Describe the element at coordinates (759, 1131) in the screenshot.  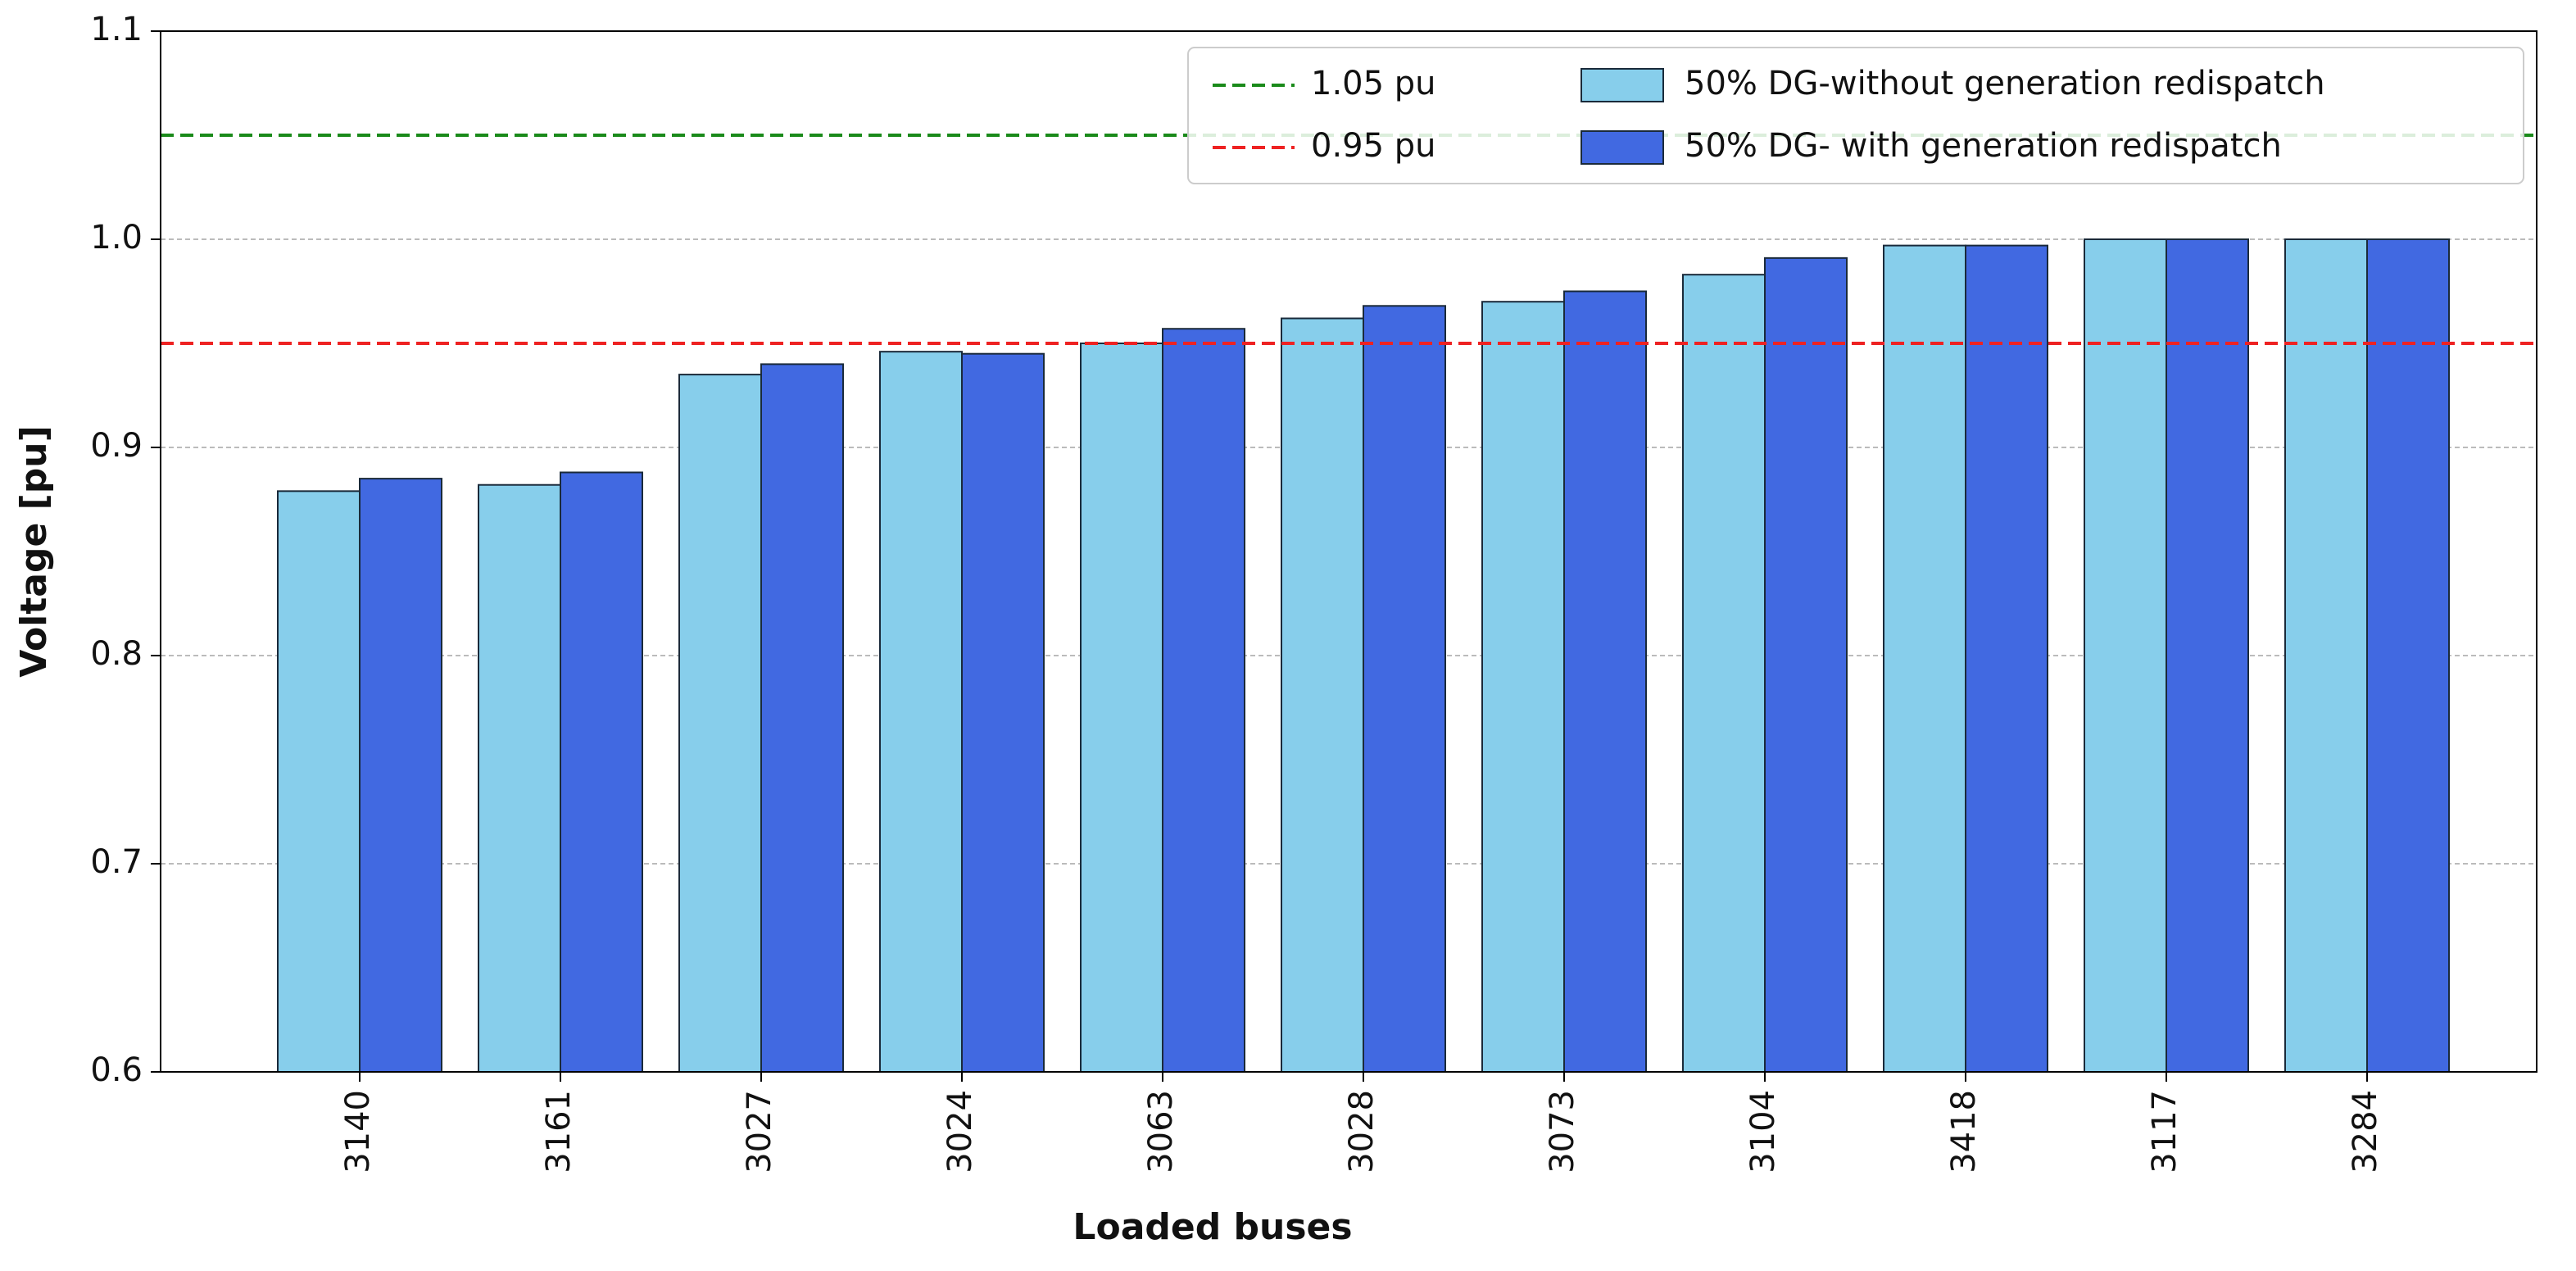
I see `x-tick-label: 3027` at that location.